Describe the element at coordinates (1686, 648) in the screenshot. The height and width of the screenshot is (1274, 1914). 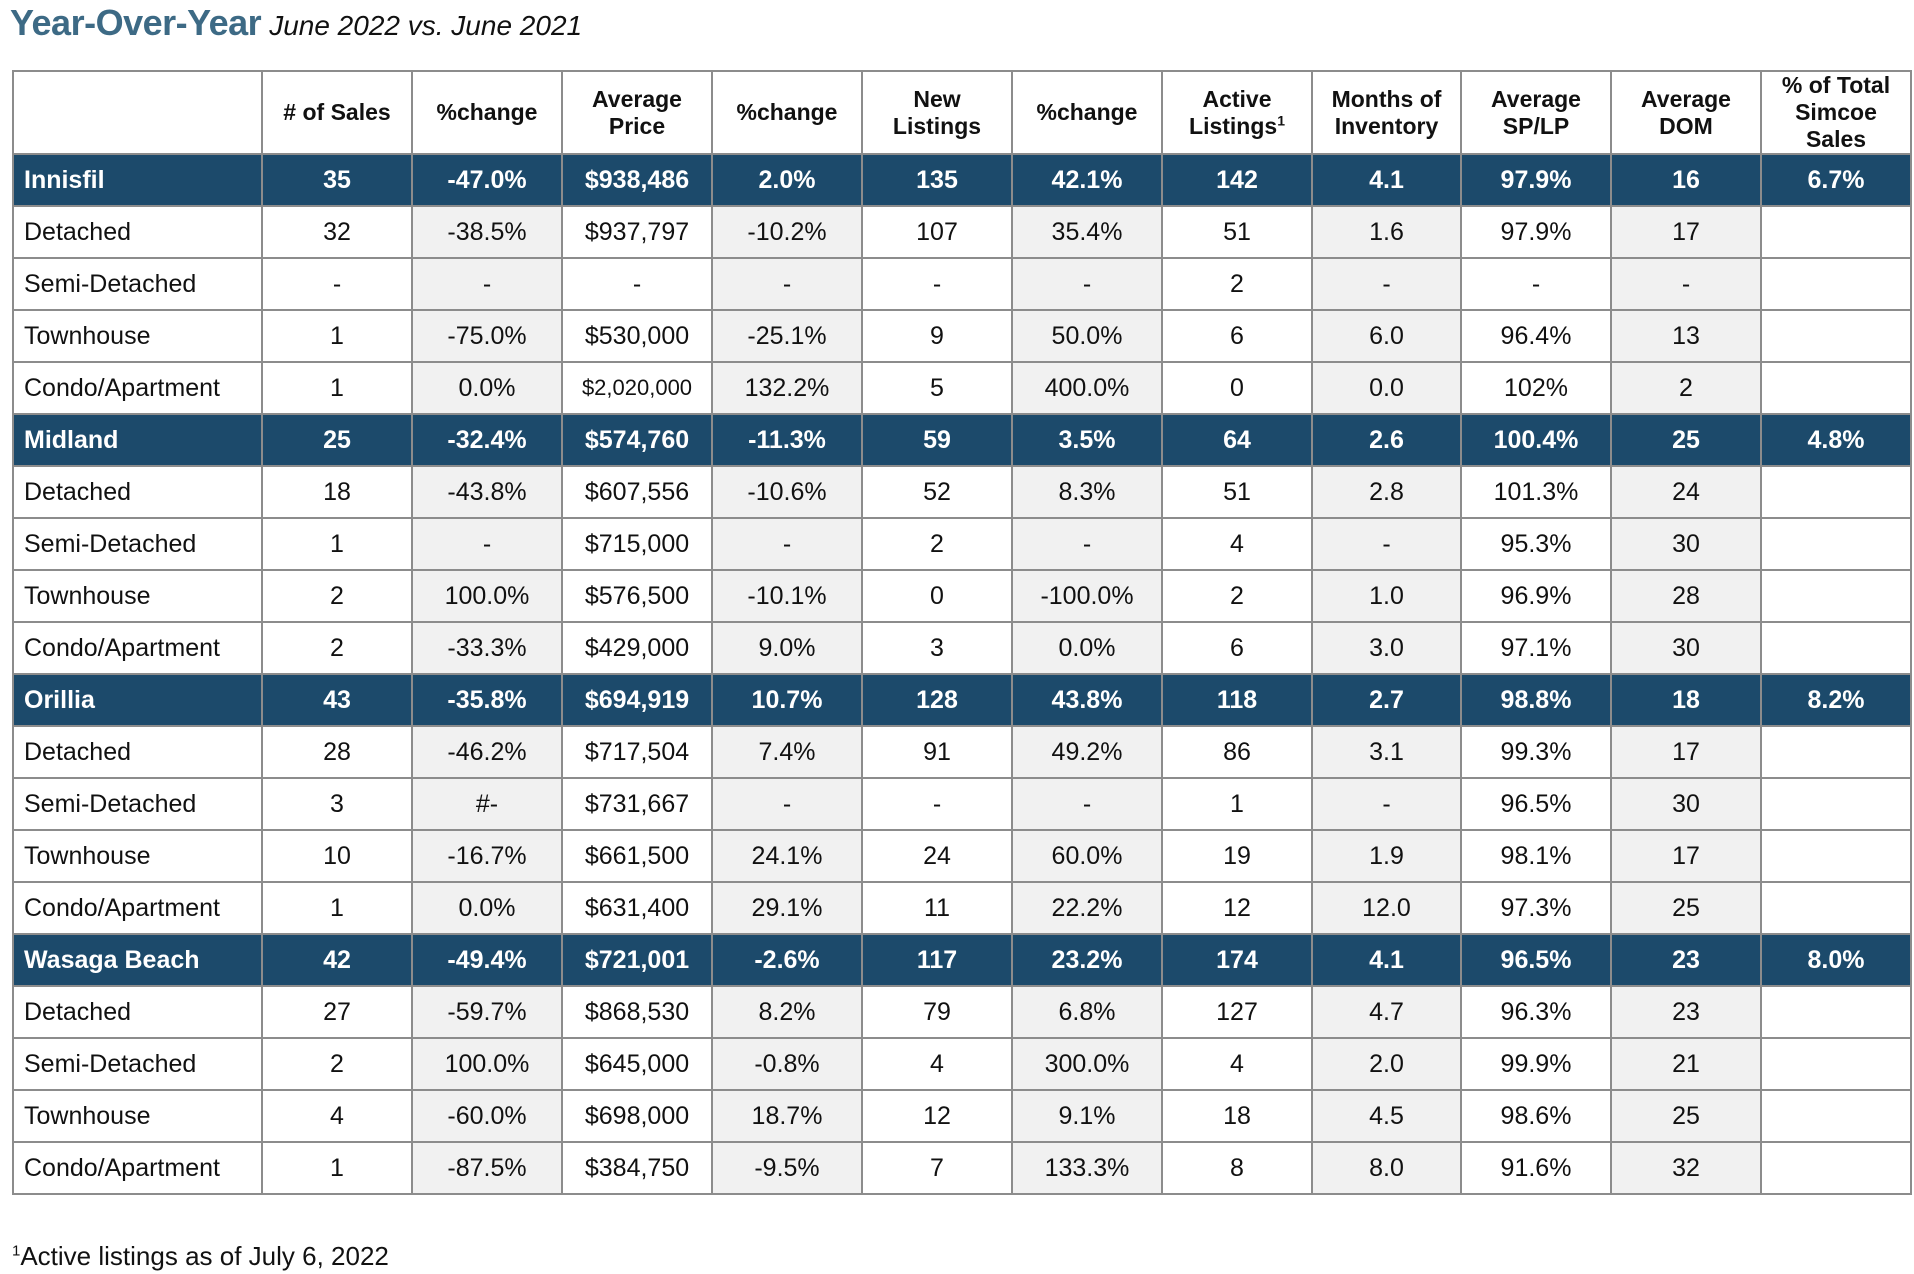
I see `table-cell: 30` at that location.